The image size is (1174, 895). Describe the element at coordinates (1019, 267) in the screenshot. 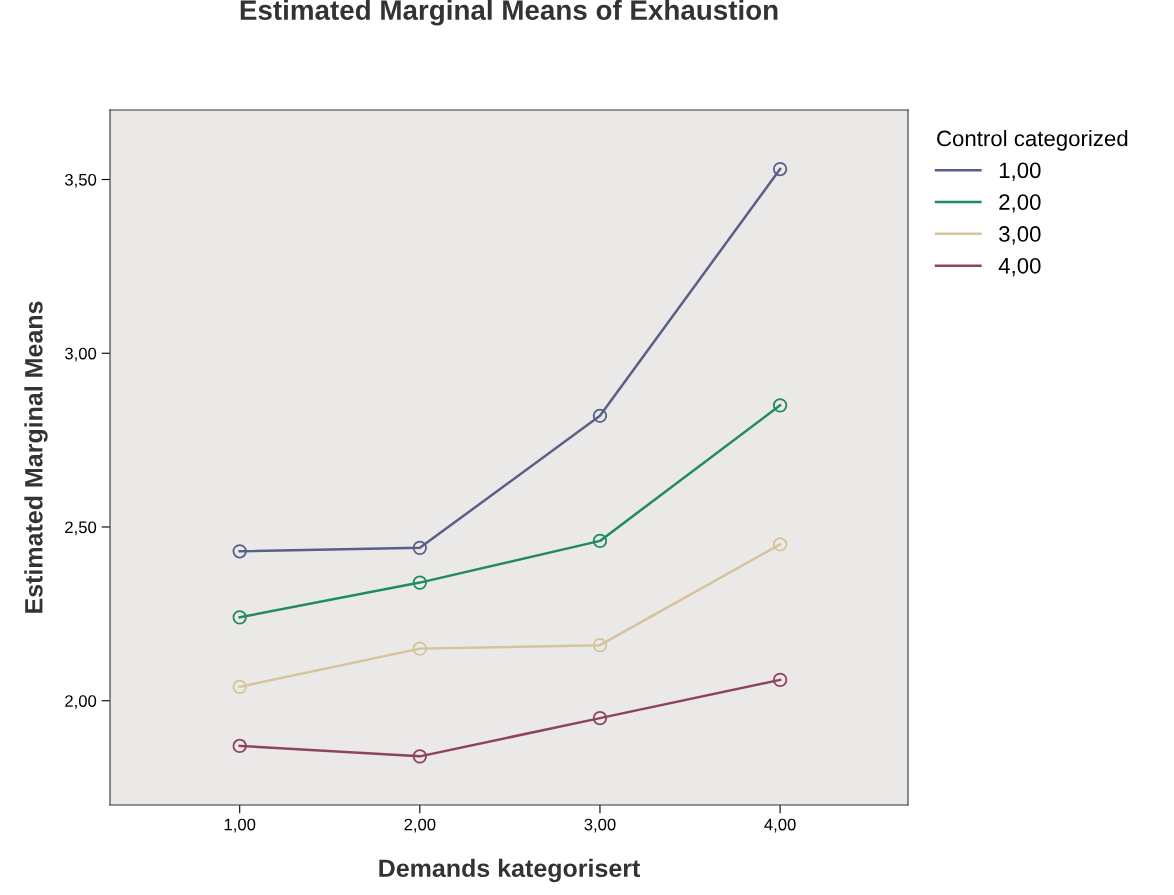

I see `legend-label: 4,00` at that location.